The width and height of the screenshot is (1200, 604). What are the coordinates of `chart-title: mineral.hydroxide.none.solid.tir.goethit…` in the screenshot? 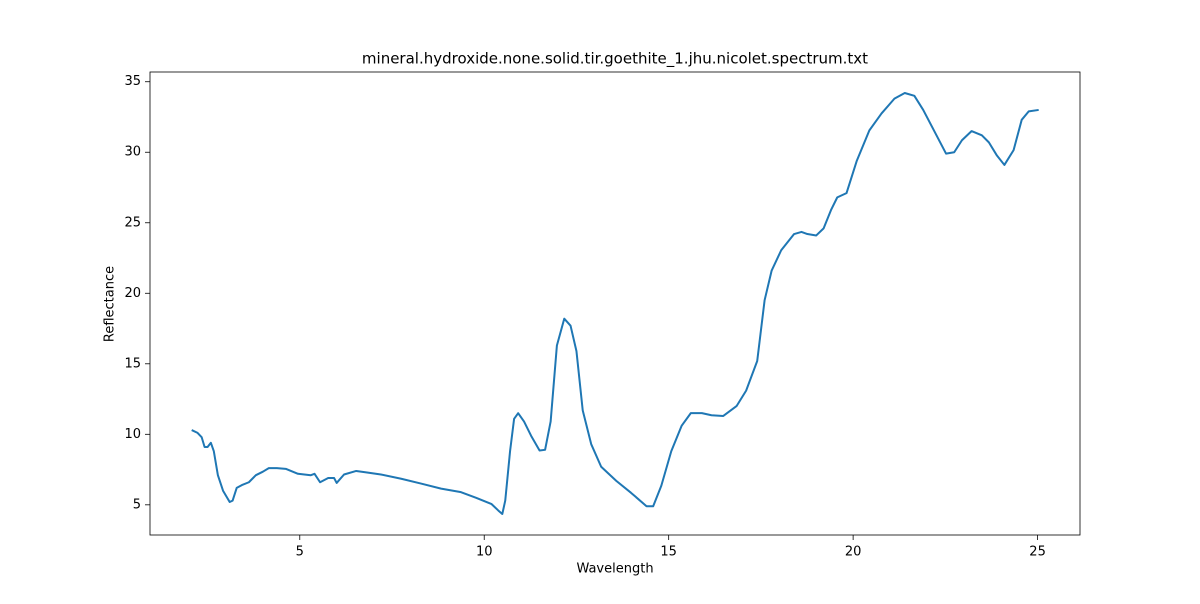 It's located at (615, 59).